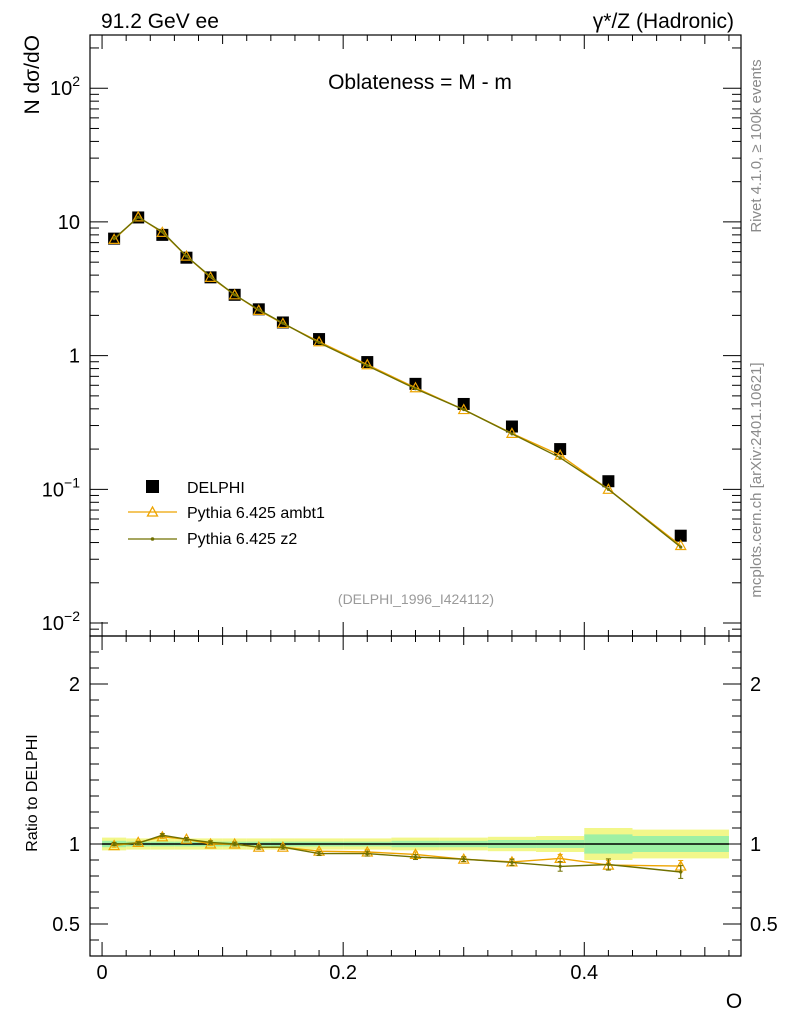 Image resolution: width=786 pixels, height=1024 pixels. I want to click on y-tick-label: 10², so click(65, 86).